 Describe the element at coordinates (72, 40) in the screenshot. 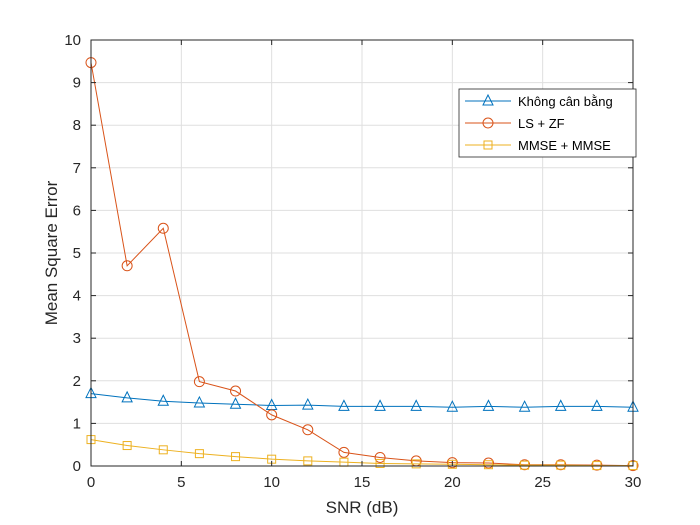

I see `y-tick-label: 10` at that location.